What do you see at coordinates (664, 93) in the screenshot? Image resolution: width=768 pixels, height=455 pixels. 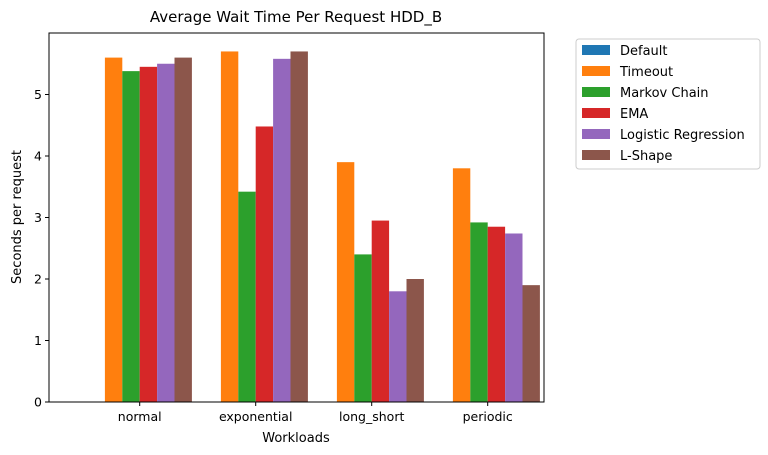 I see `legend-label: Markov Chain` at bounding box center [664, 93].